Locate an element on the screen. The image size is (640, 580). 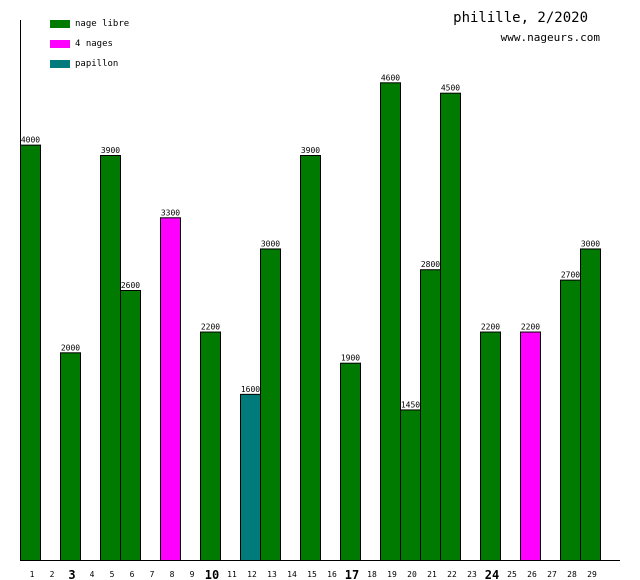
x-tick-label: 29 is located at coordinates (592, 574).